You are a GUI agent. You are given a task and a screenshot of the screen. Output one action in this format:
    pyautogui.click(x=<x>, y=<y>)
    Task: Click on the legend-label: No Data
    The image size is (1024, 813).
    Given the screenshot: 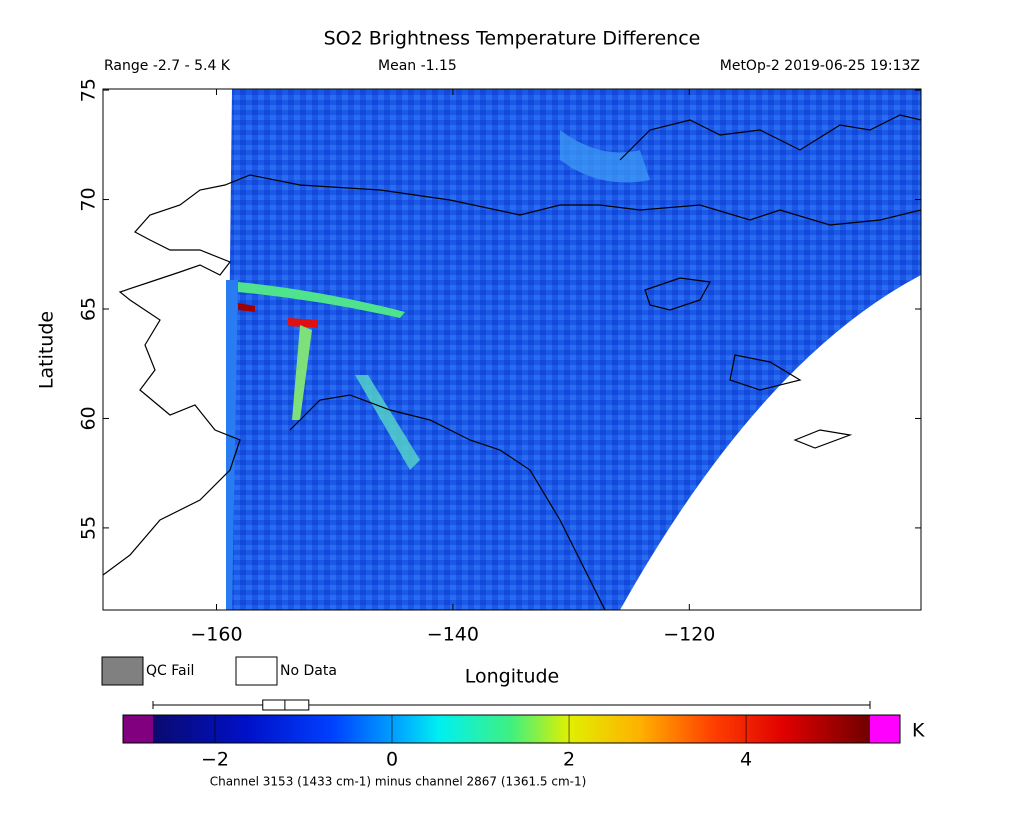 What is the action you would take?
    pyautogui.click(x=308, y=671)
    